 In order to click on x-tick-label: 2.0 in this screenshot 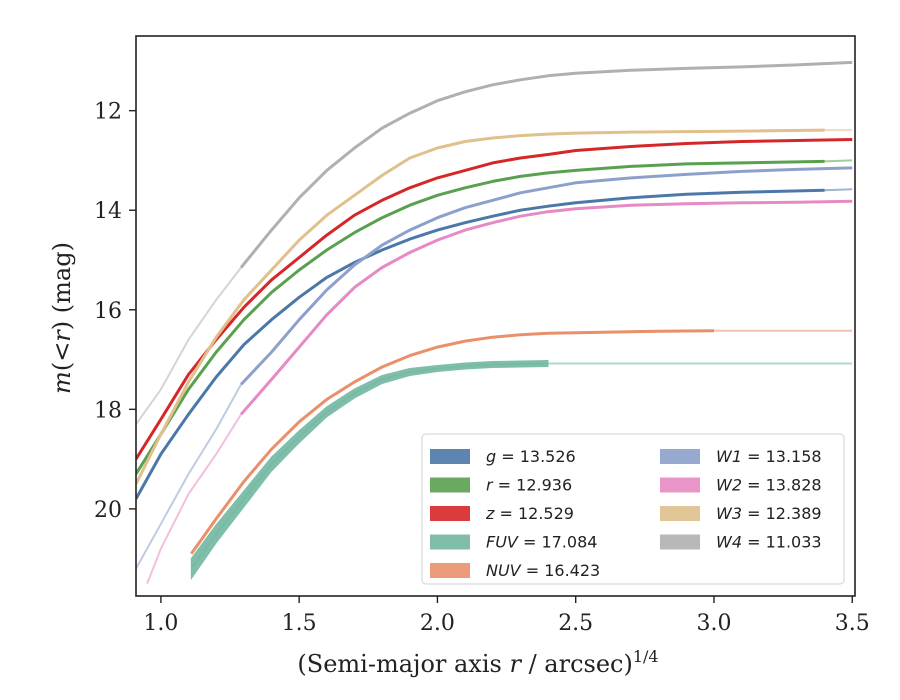, I will do `click(437, 623)`.